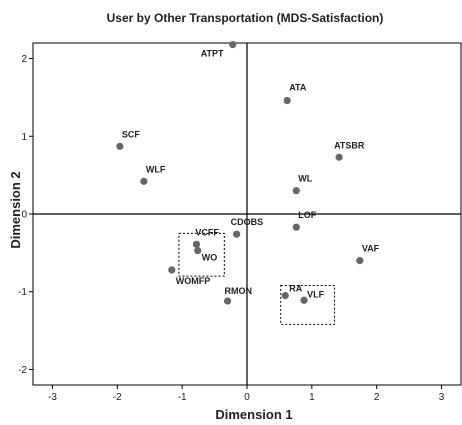 Image resolution: width=462 pixels, height=425 pixels. I want to click on point-label-ata: ATA, so click(298, 88).